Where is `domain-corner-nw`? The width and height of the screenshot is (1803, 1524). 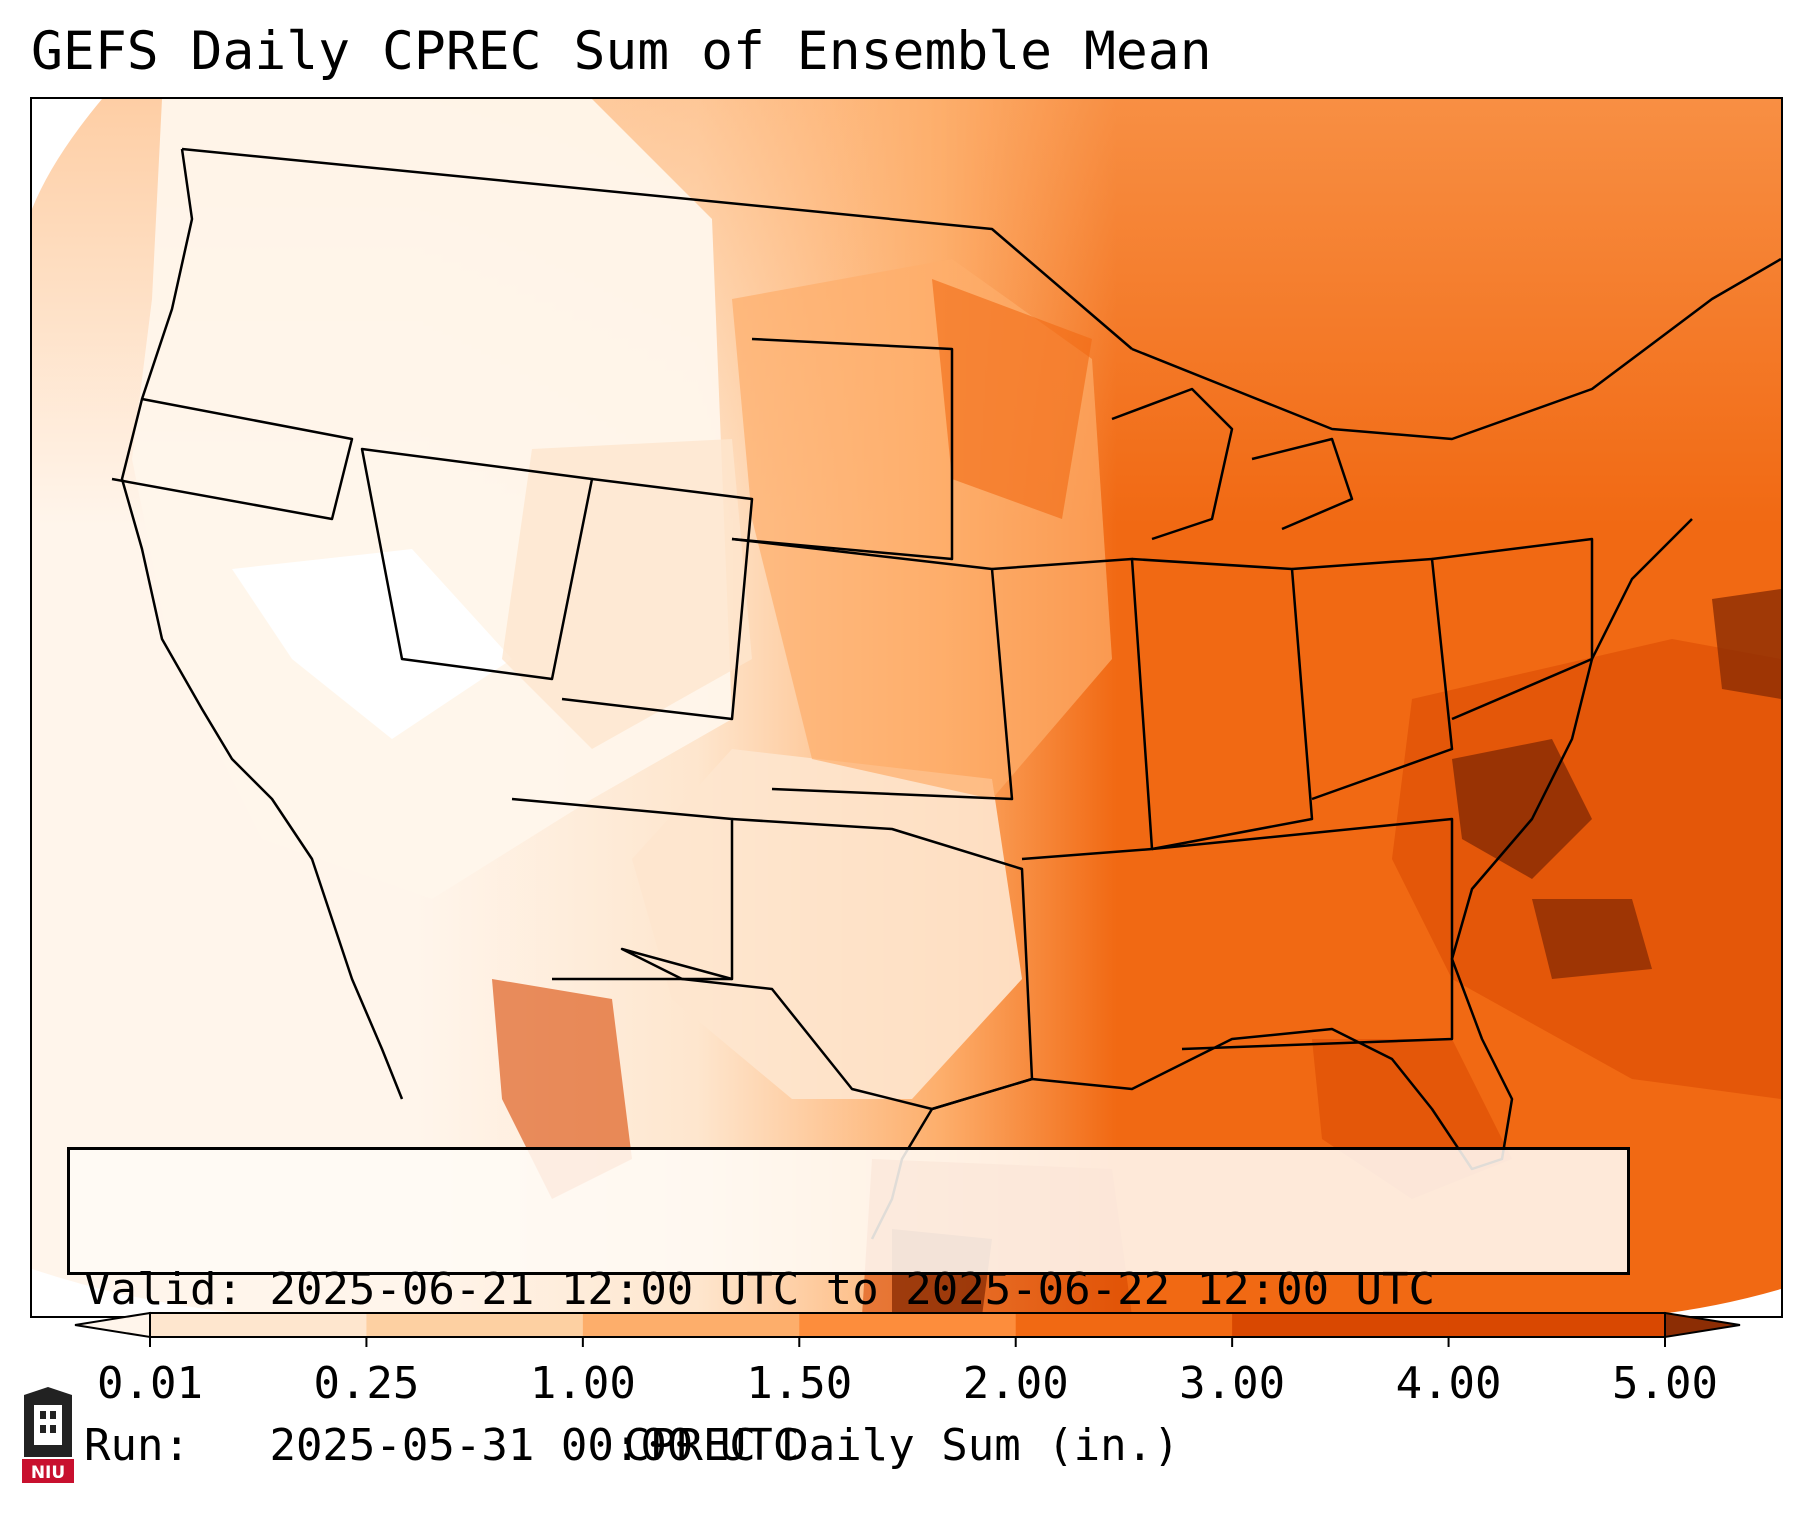
domain-corner-nw is located at coordinates (67, 154).